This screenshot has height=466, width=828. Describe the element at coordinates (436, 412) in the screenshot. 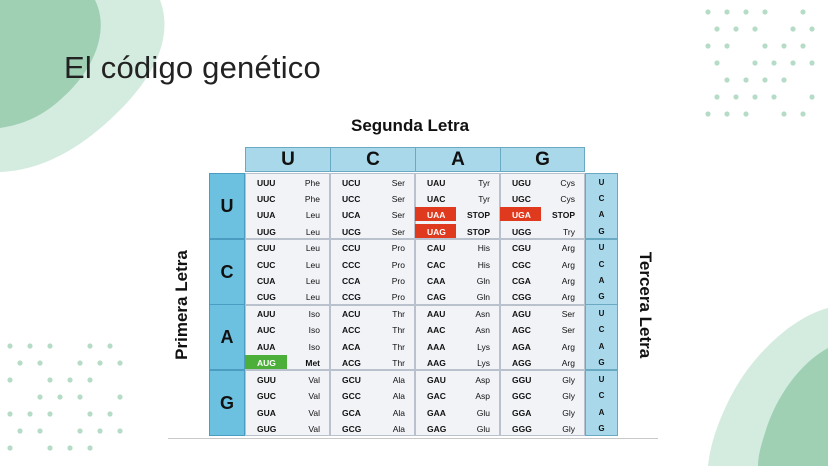

I see `codon-label: GAA` at that location.